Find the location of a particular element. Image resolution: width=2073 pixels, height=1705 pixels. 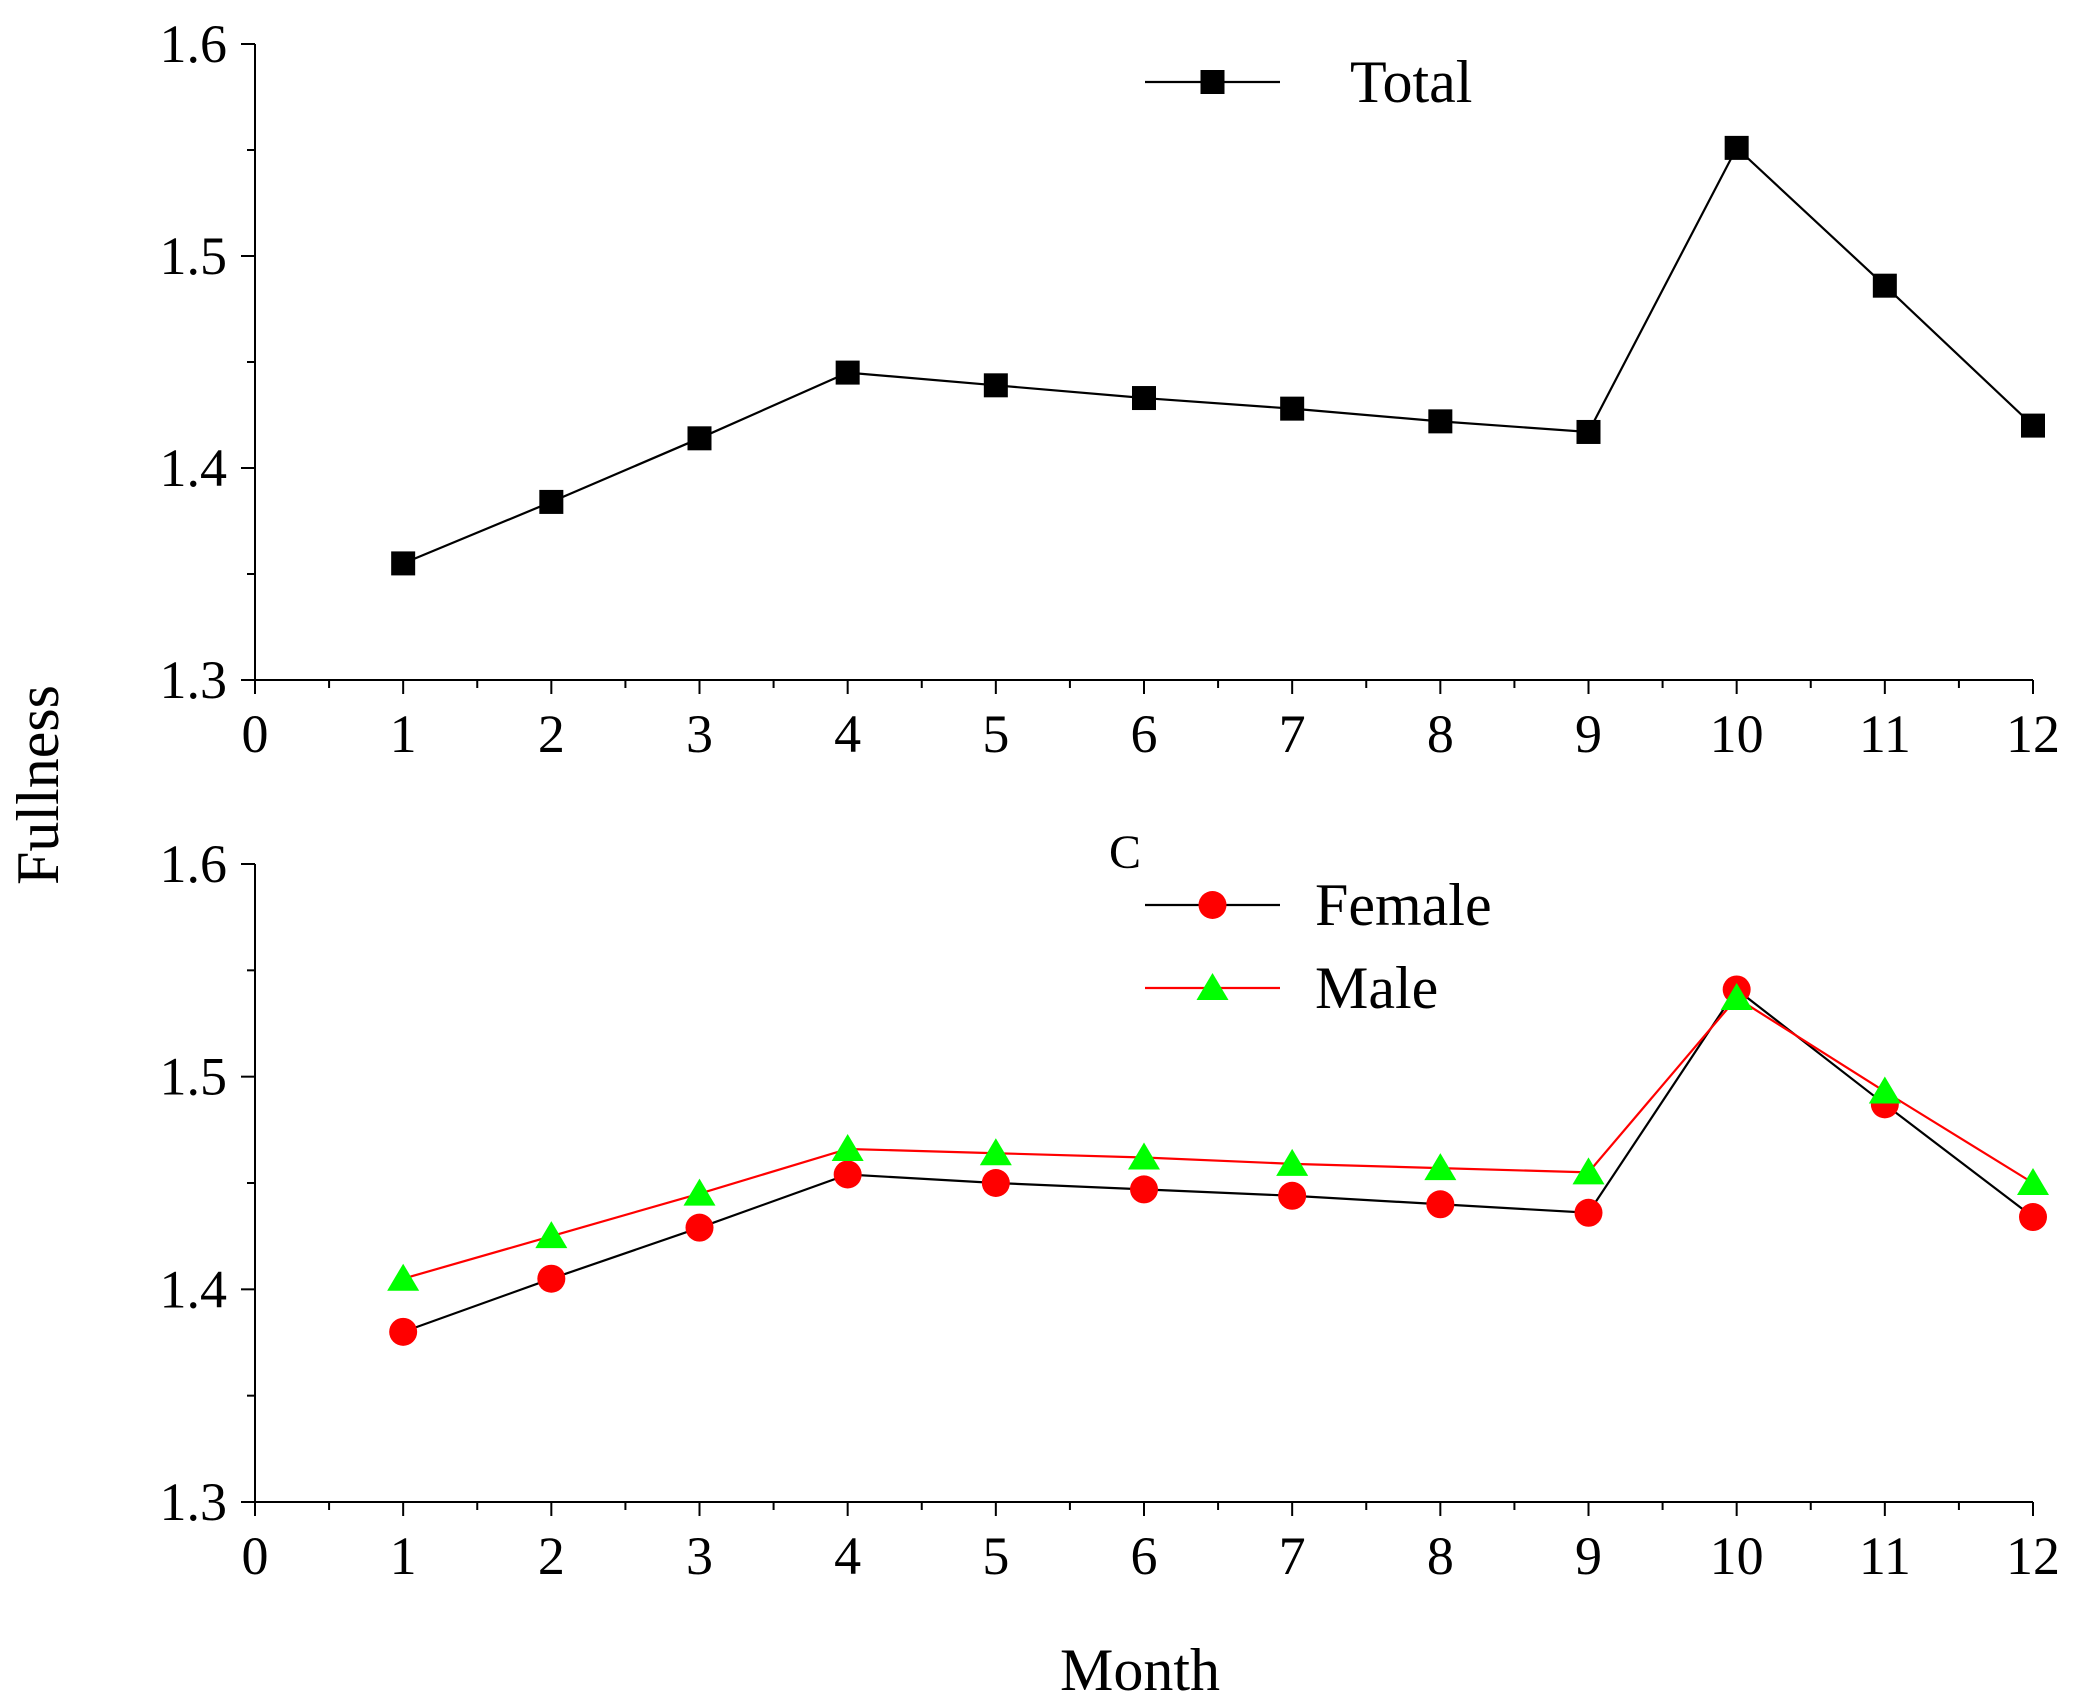

legend-label-female: Female is located at coordinates (1403, 905).